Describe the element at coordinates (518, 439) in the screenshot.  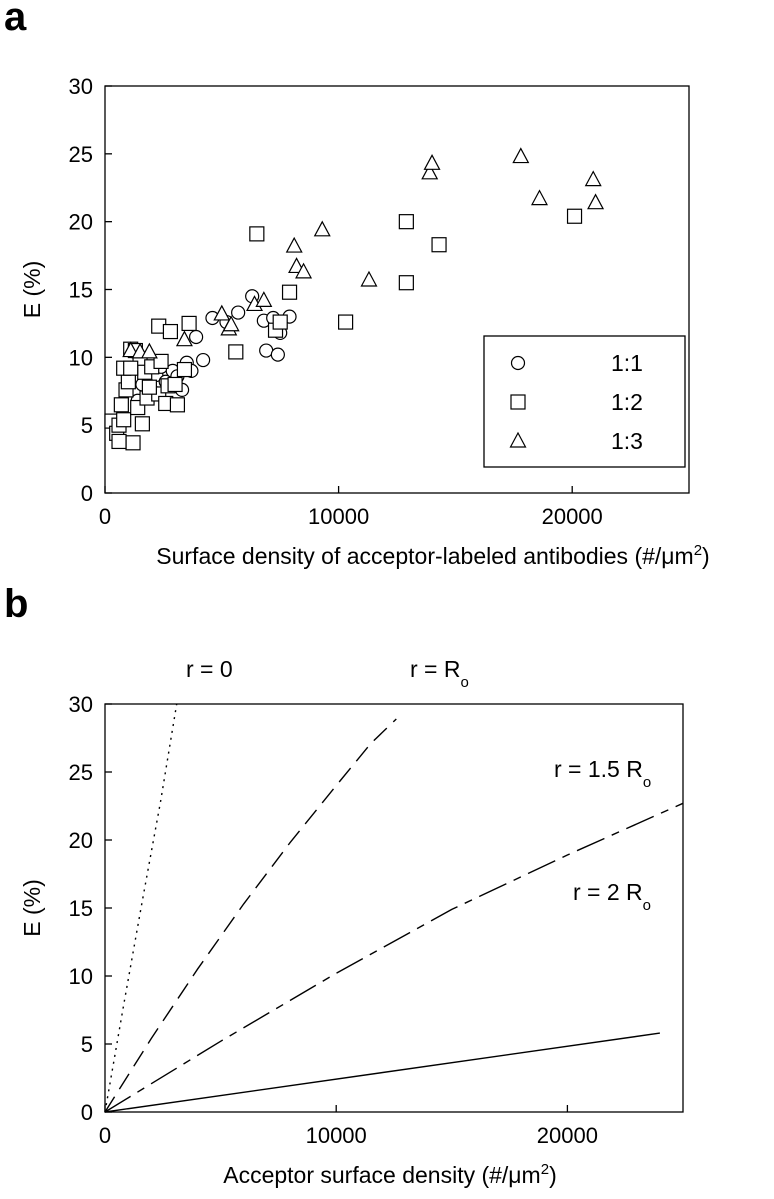
I see `legend-marker-triangle` at that location.